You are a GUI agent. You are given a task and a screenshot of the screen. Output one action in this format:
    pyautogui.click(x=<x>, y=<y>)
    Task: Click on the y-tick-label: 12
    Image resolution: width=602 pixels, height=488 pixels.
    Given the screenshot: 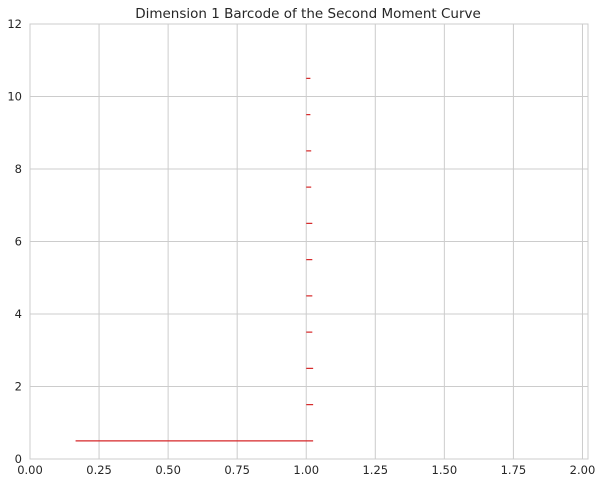 What is the action you would take?
    pyautogui.click(x=14, y=24)
    